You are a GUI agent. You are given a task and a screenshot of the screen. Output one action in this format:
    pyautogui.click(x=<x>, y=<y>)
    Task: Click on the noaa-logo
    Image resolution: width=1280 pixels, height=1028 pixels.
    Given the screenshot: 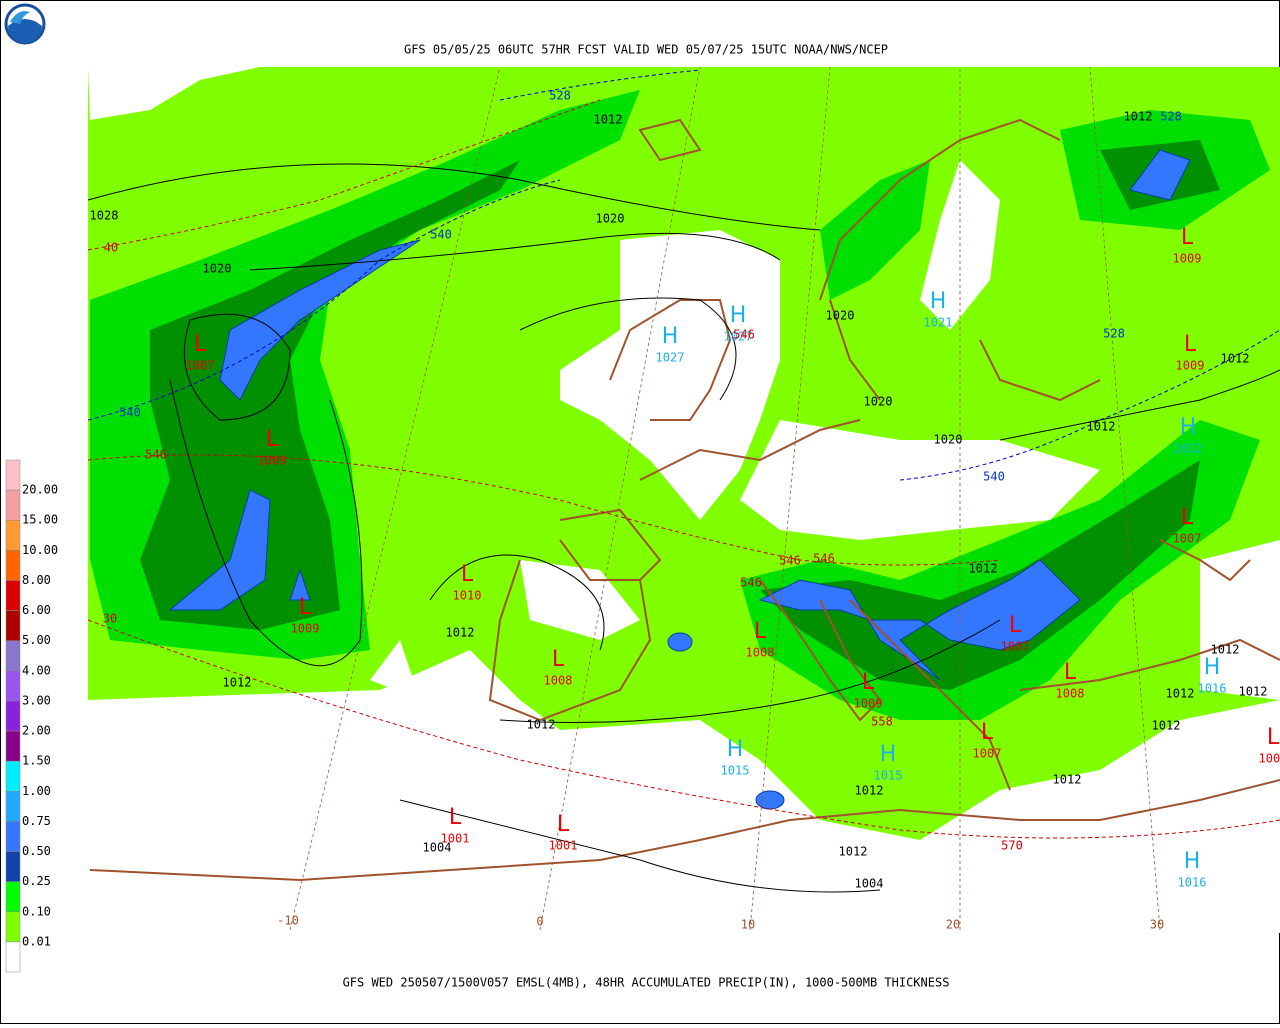 What is the action you would take?
    pyautogui.click(x=25, y=24)
    